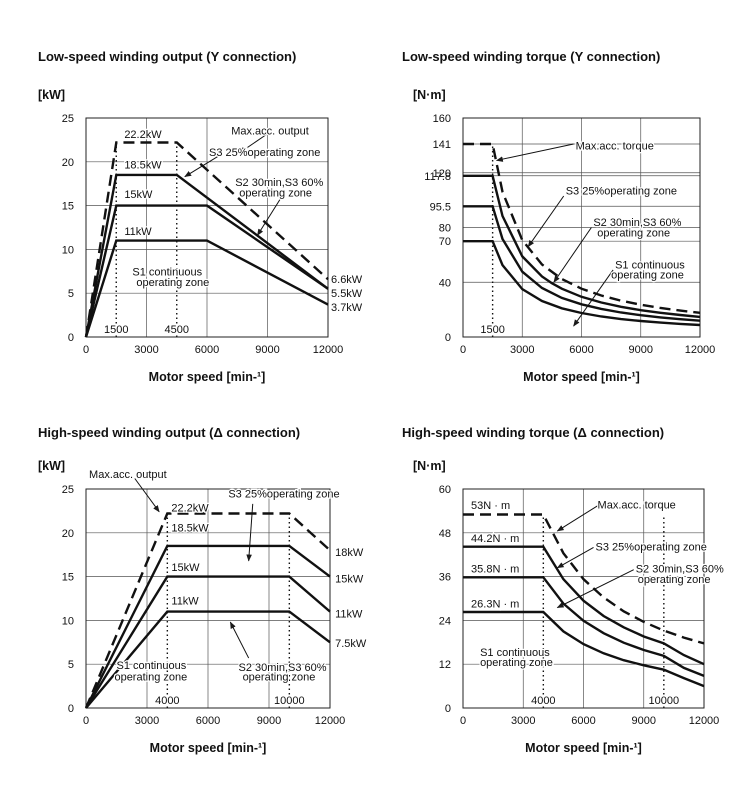 The width and height of the screenshot is (740, 786). Describe the element at coordinates (440, 207) in the screenshot. I see `y-tick-label: 95.5` at that location.